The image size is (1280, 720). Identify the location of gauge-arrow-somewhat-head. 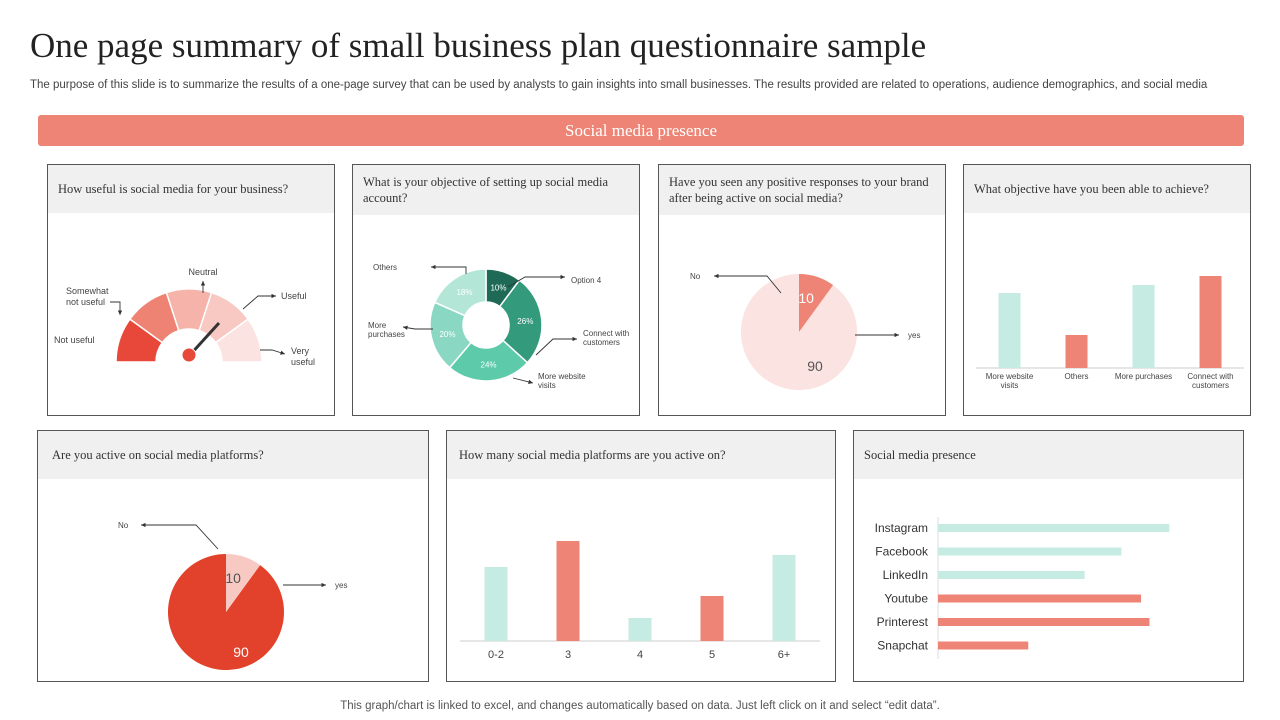
(120, 312).